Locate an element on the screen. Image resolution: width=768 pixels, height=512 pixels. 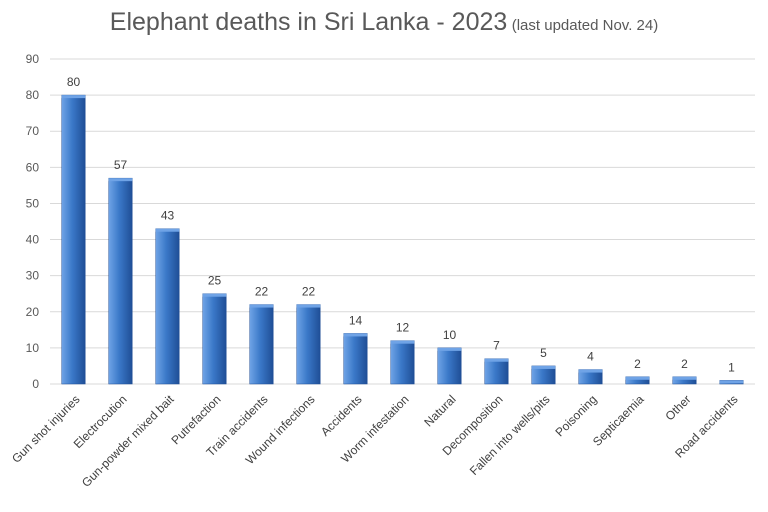
y-tick-label: 30 is located at coordinates (33, 276).